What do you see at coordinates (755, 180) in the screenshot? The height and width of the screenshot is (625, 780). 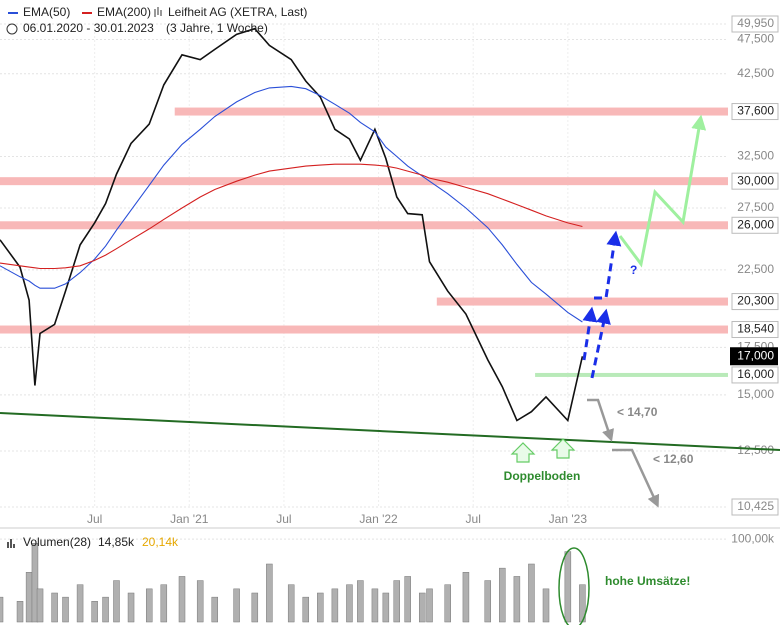 I see `level-label: 30,000` at bounding box center [755, 180].